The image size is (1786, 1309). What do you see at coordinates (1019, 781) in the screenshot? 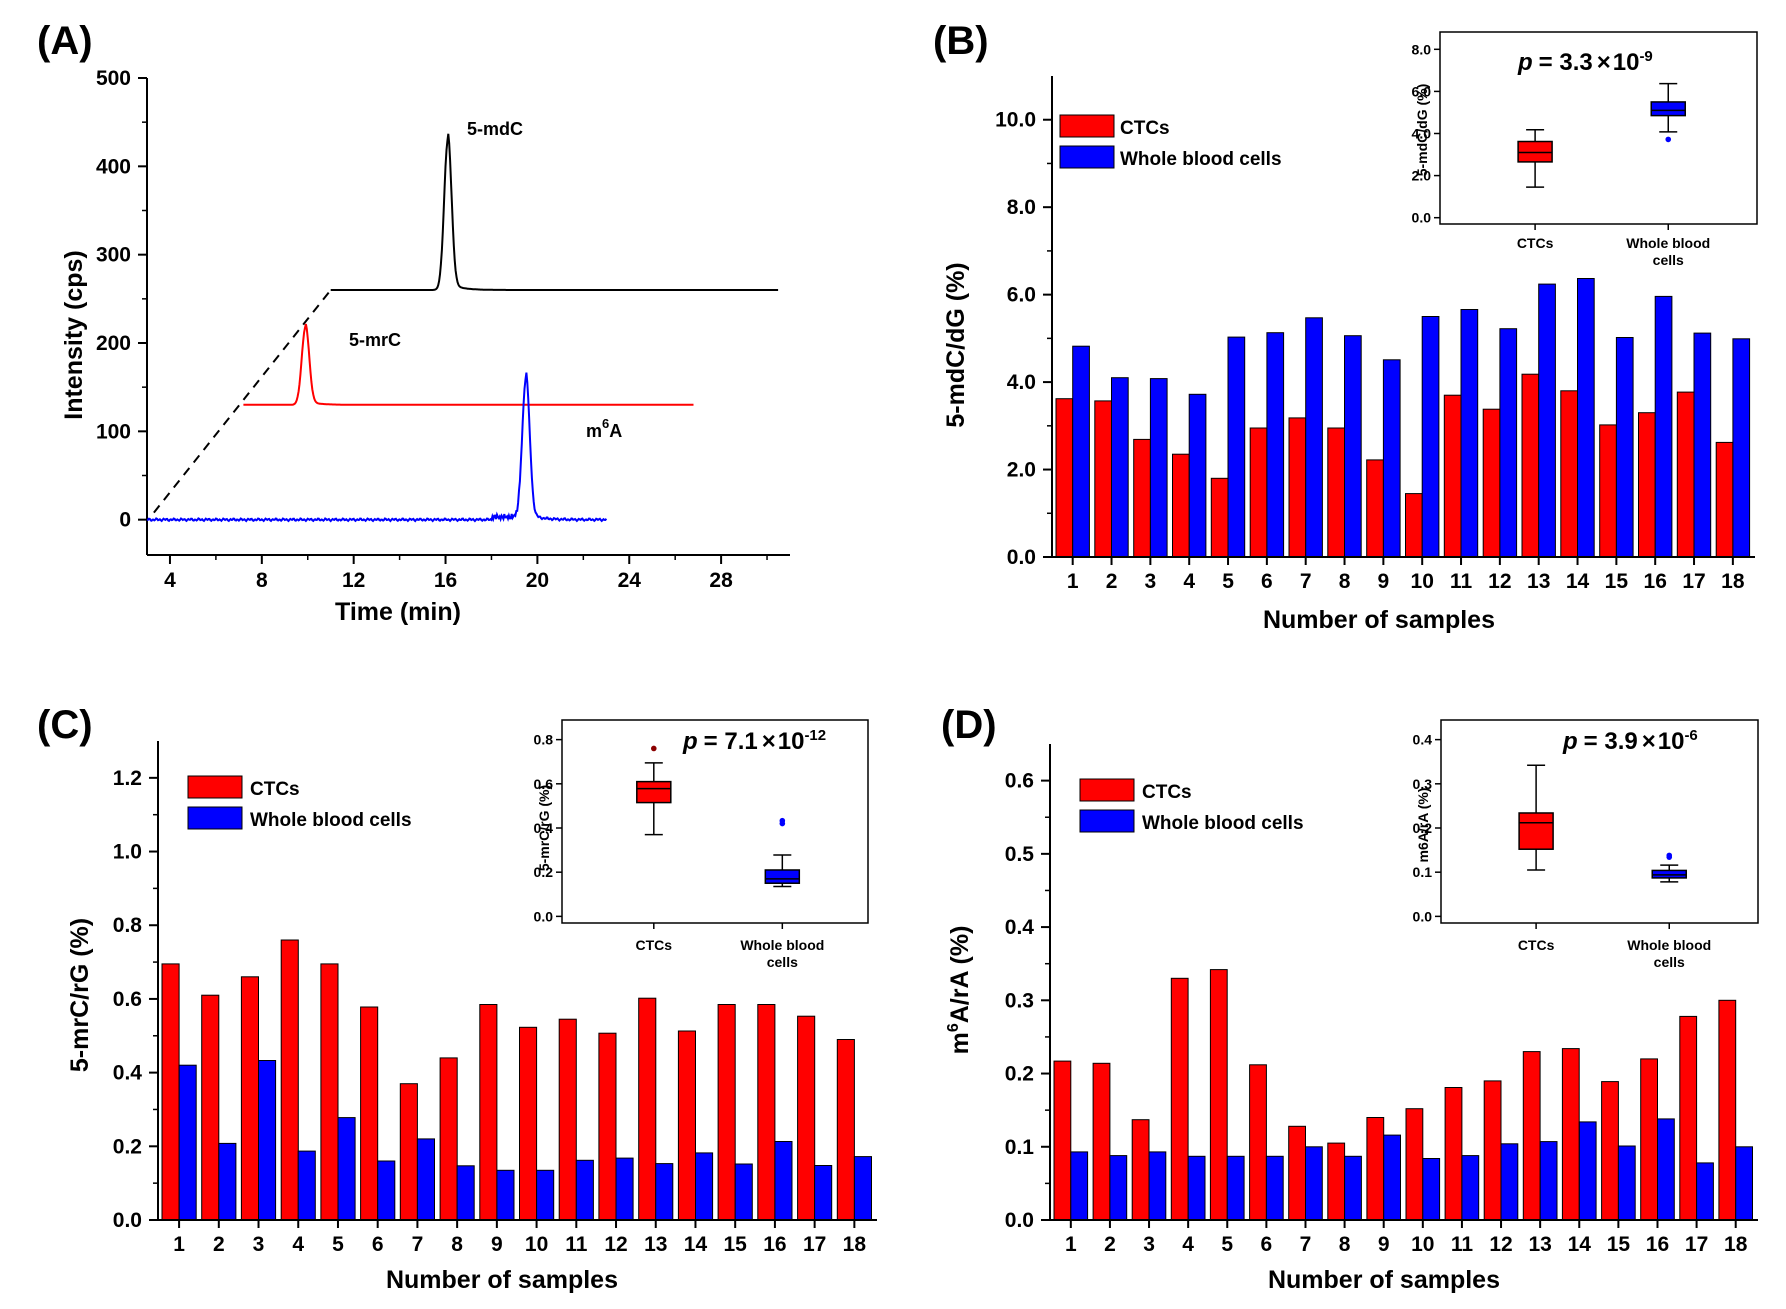
I see `y-tick-label: 0.6` at bounding box center [1019, 781].